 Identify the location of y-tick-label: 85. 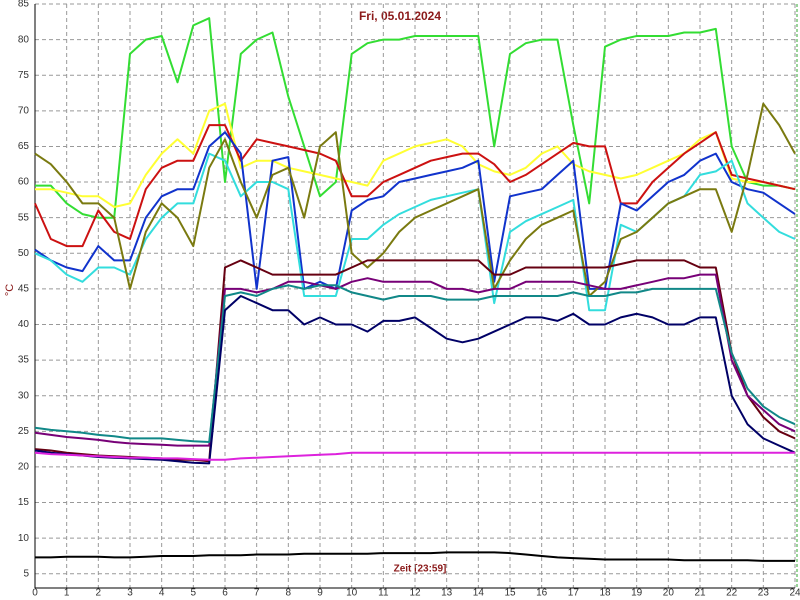
(24, 5).